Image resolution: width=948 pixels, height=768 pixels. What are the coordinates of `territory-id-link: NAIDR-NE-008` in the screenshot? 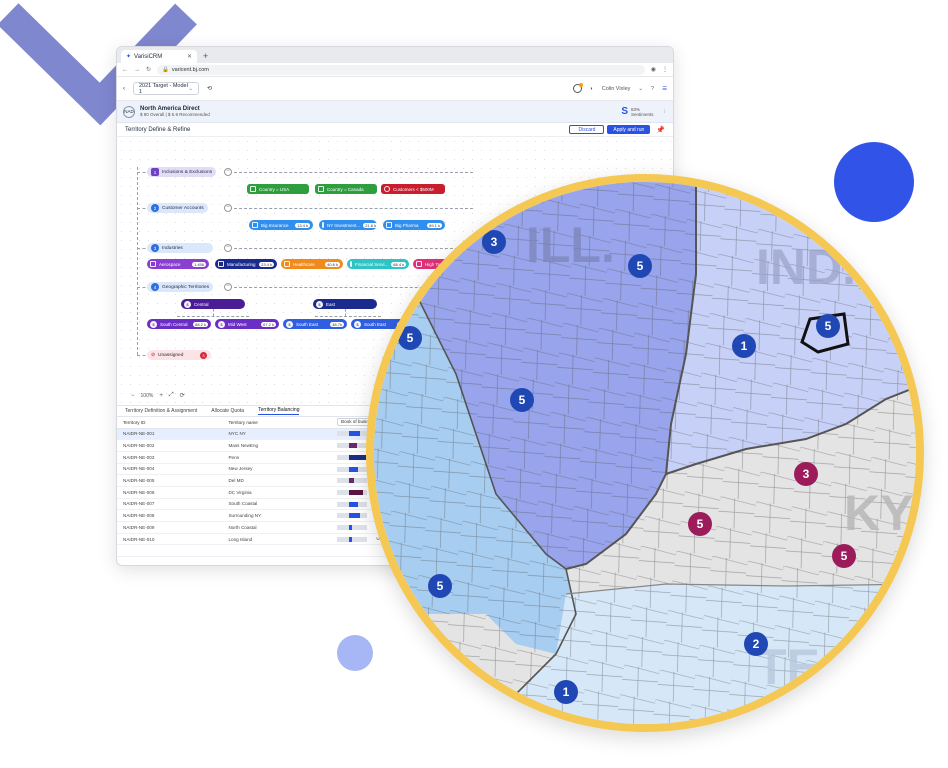 It's located at (170, 515).